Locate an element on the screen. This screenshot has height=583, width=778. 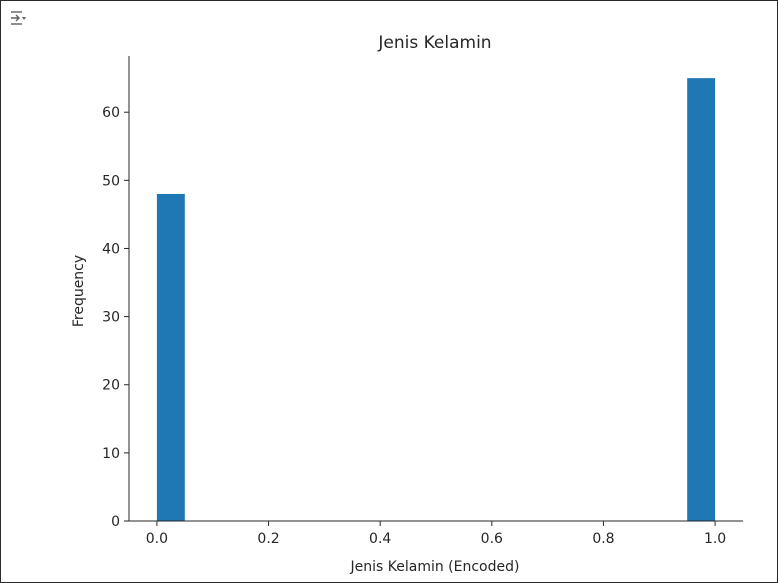
y-axis-ticks: 0 10 20 30 40 50 60 is located at coordinates (115, 317).